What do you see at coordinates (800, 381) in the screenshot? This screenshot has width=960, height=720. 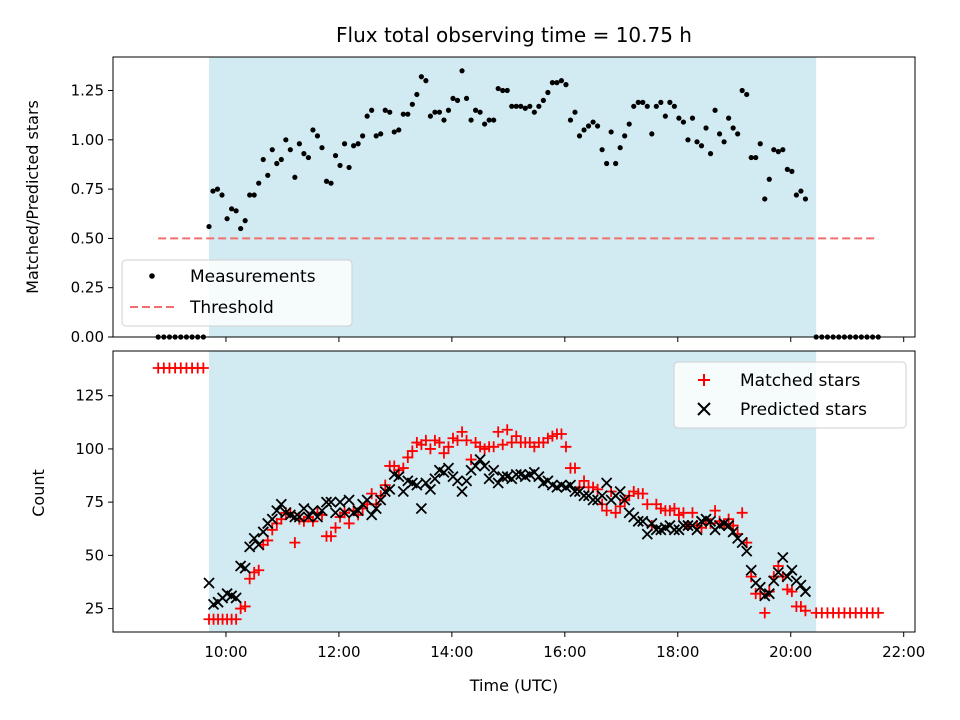 I see `legend-matched-label: Matched stars` at bounding box center [800, 381].